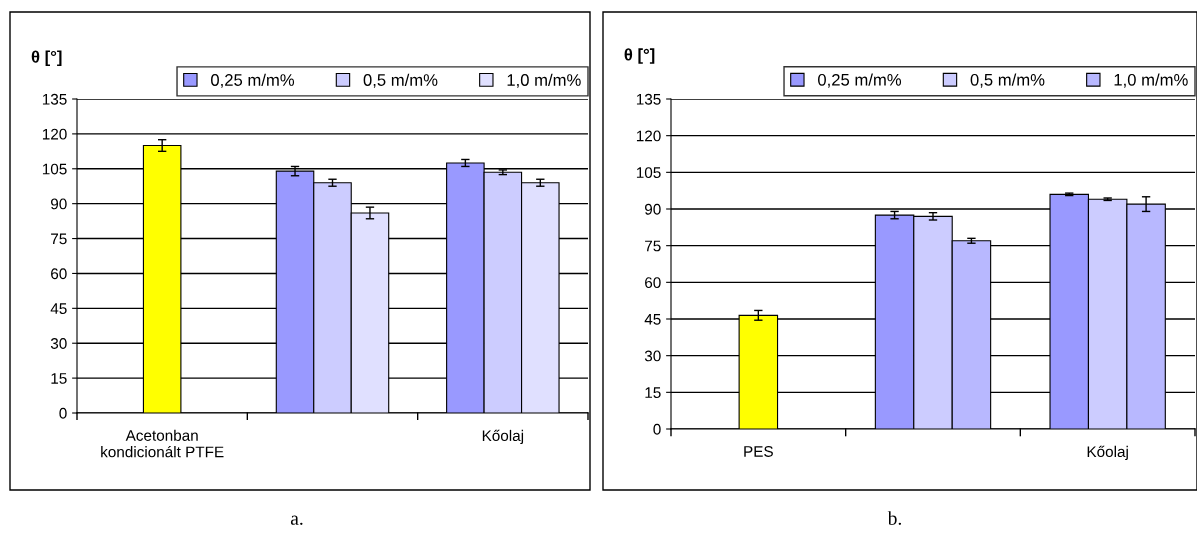 This screenshot has width=1197, height=541. Describe the element at coordinates (162, 443) in the screenshot. I see `x-tick-label: Acetonban kondicionált PTFE` at that location.